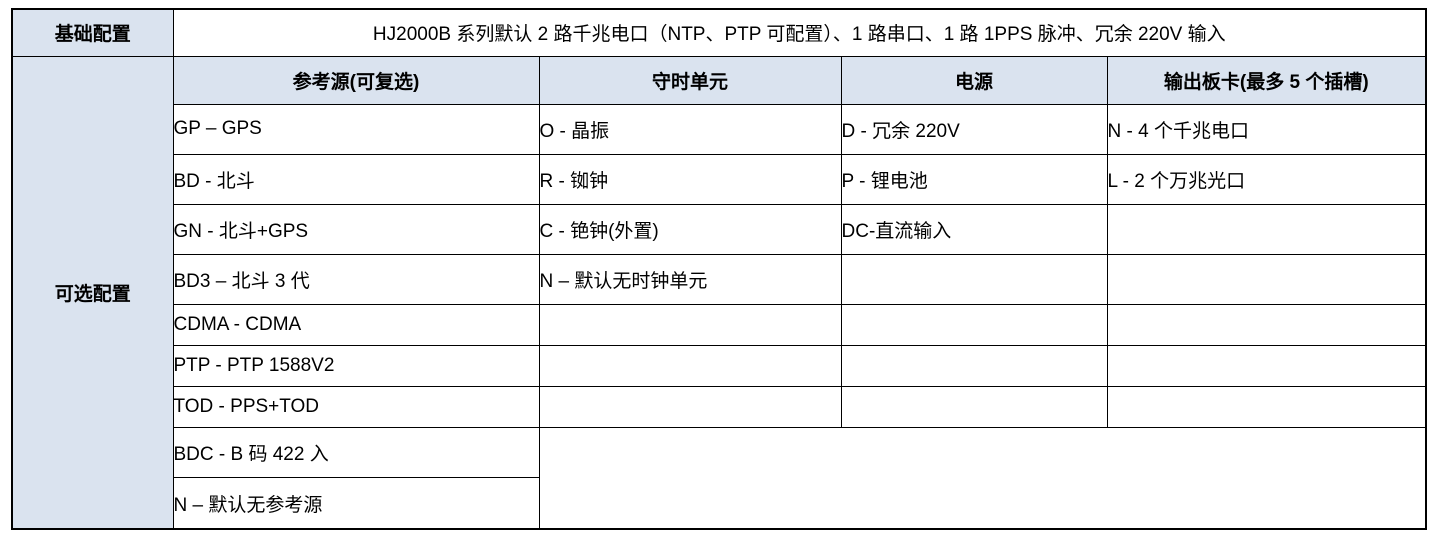 Image resolution: width=1436 pixels, height=542 pixels. Describe the element at coordinates (356, 453) in the screenshot. I see `table-cell: BDC - B 码 422 入` at that location.